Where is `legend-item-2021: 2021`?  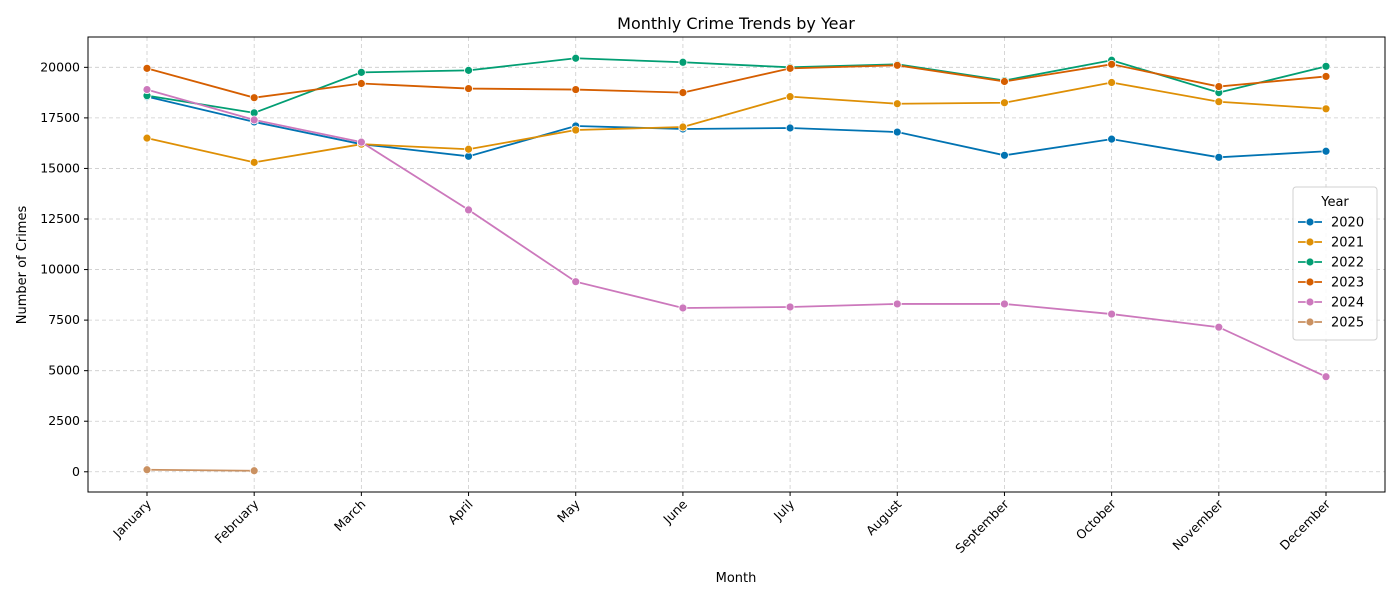
legend-item-2021: 2021 is located at coordinates (1331, 243).